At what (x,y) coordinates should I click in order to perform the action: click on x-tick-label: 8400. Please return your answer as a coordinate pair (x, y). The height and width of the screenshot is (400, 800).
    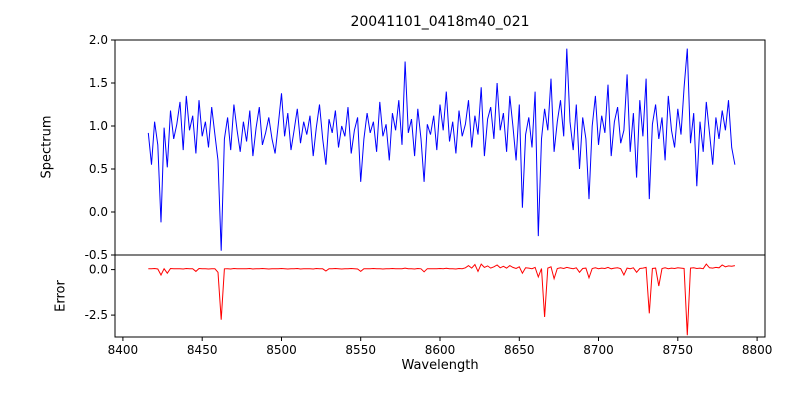
    Looking at the image, I should click on (123, 350).